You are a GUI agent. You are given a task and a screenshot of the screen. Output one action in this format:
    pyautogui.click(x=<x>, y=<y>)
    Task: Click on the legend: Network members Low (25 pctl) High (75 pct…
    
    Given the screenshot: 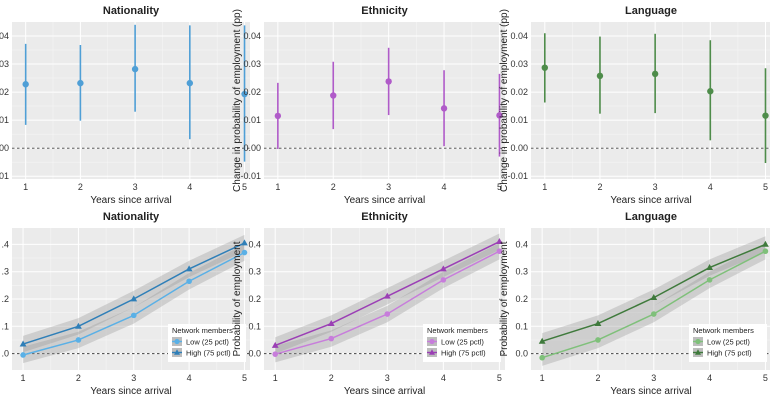 What is the action you would take?
    pyautogui.click(x=207, y=343)
    